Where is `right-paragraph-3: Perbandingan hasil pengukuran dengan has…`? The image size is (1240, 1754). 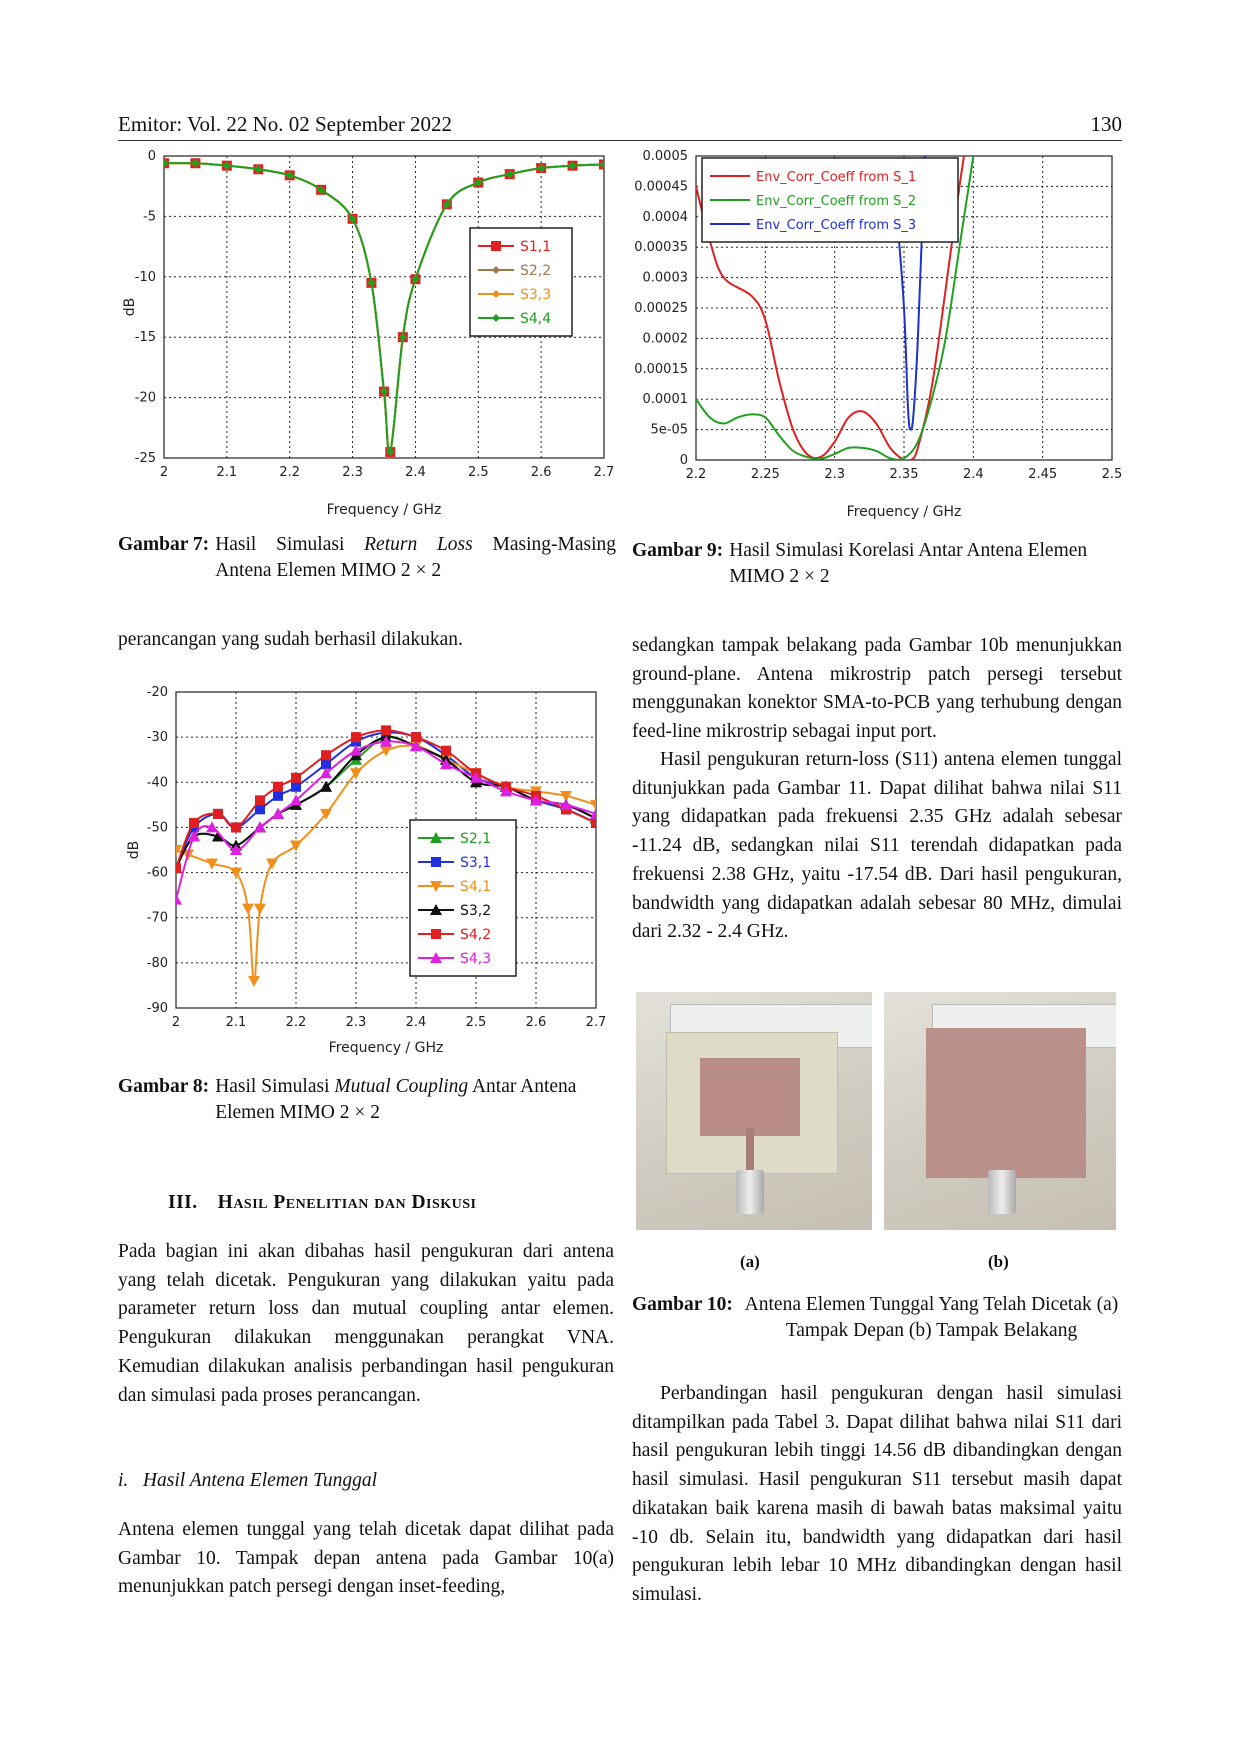
right-paragraph-3: Perbandingan hasil pengukuran dengan has… is located at coordinates (877, 1494).